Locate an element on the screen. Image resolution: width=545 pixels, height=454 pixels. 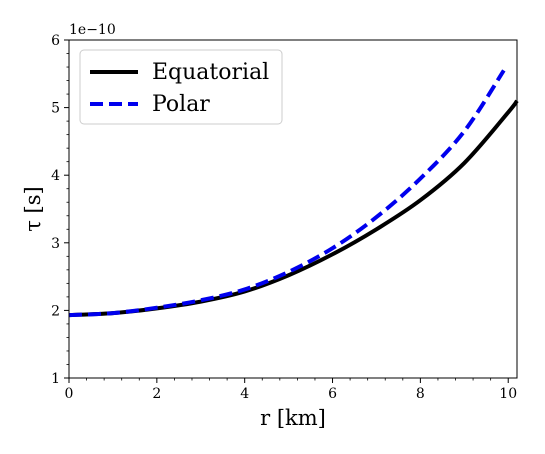
x-axis-ticks: 0 2 4 6 8 10 is located at coordinates (291, 390).